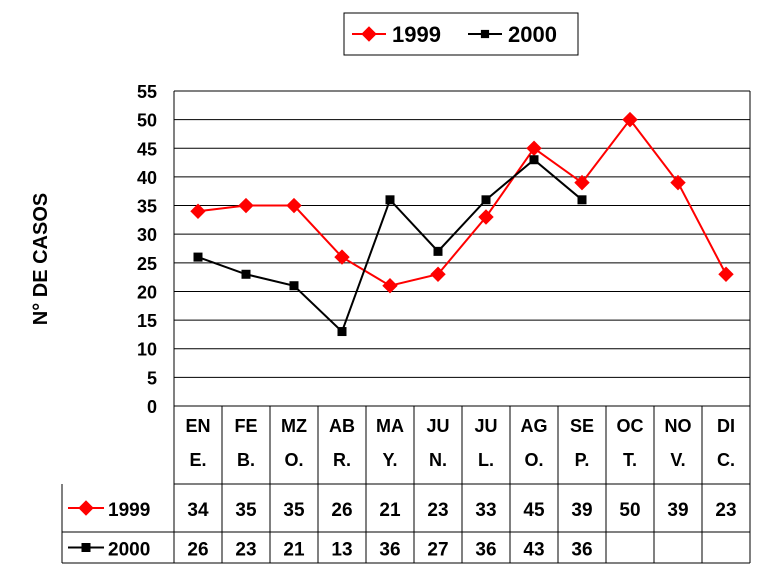 This screenshot has height=584, width=768. What do you see at coordinates (342, 426) in the screenshot?
I see `category-label: AB` at bounding box center [342, 426].